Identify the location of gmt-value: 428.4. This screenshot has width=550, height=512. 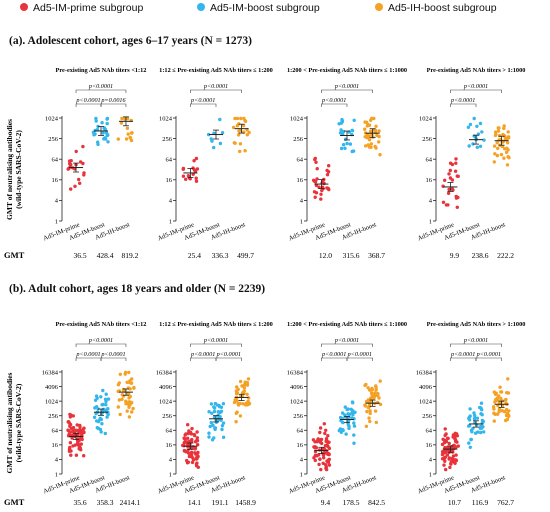
(105, 255).